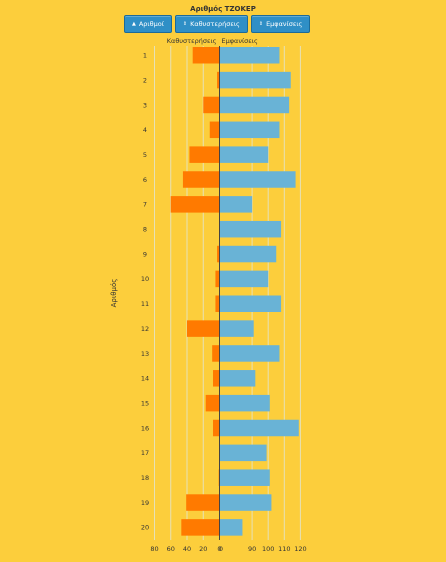  I want to click on triangle-up-icon: ▲, so click(134, 24).